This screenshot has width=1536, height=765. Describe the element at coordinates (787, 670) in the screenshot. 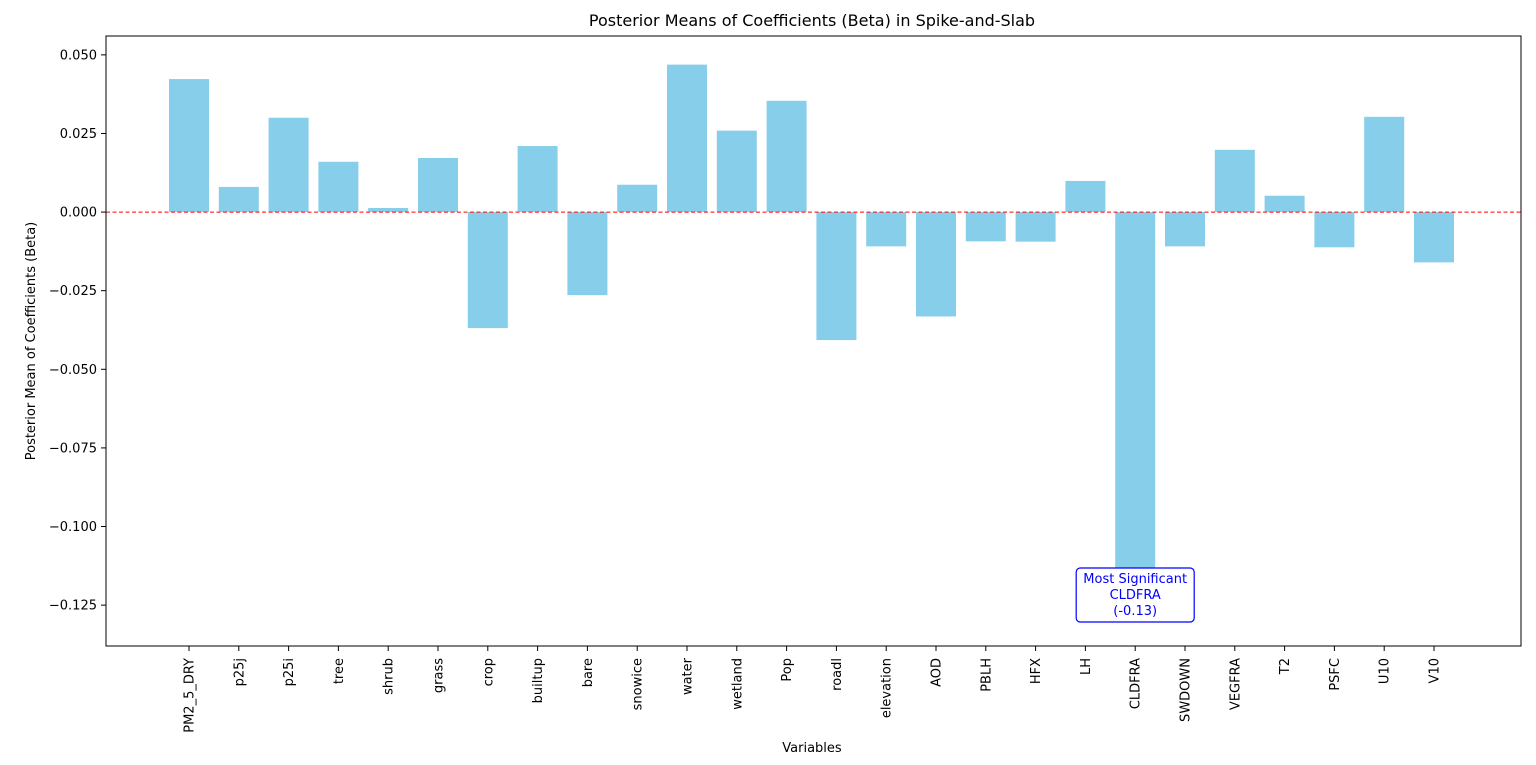

I see `x-tick-label: Pop` at that location.